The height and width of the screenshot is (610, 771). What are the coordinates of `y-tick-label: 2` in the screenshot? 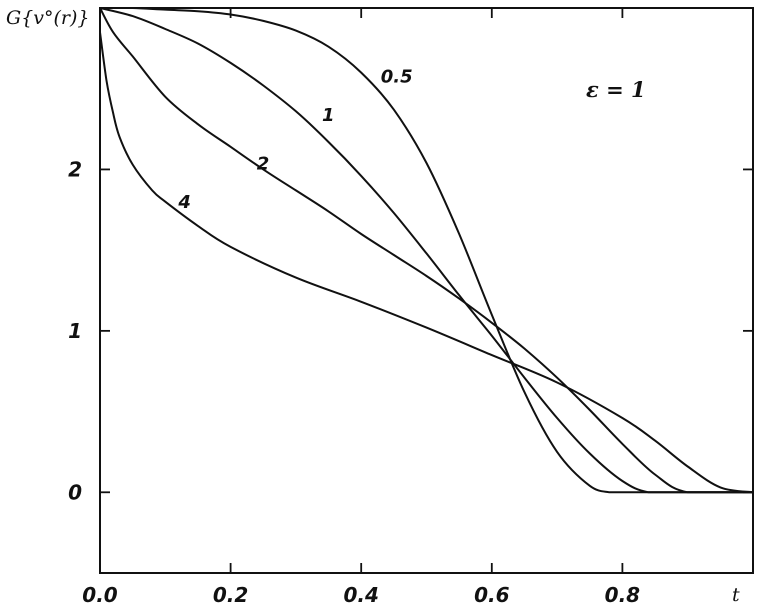 It's located at (75, 169).